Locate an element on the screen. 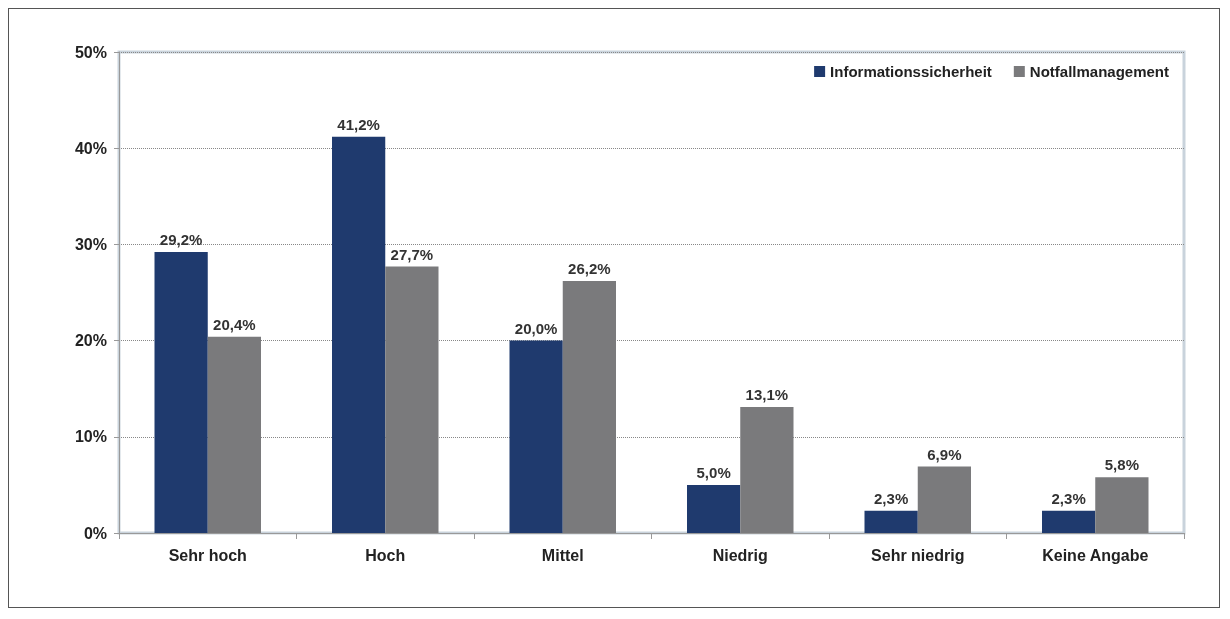  data-label: 13,1% is located at coordinates (767, 394).